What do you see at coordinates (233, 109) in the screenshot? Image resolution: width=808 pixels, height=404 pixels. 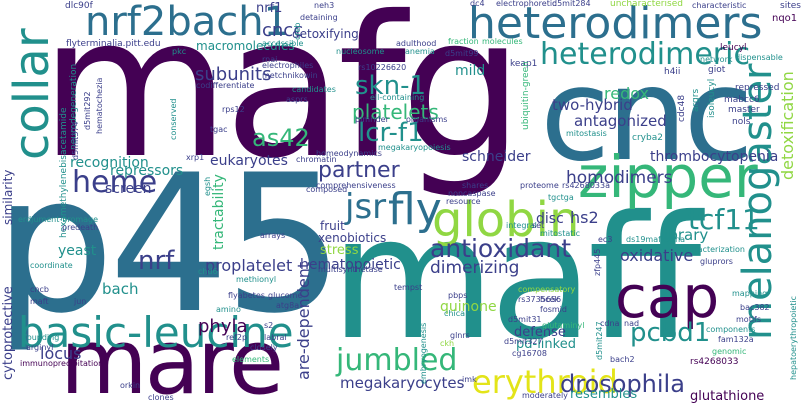 I see `word-rps12: rps12` at bounding box center [233, 109].